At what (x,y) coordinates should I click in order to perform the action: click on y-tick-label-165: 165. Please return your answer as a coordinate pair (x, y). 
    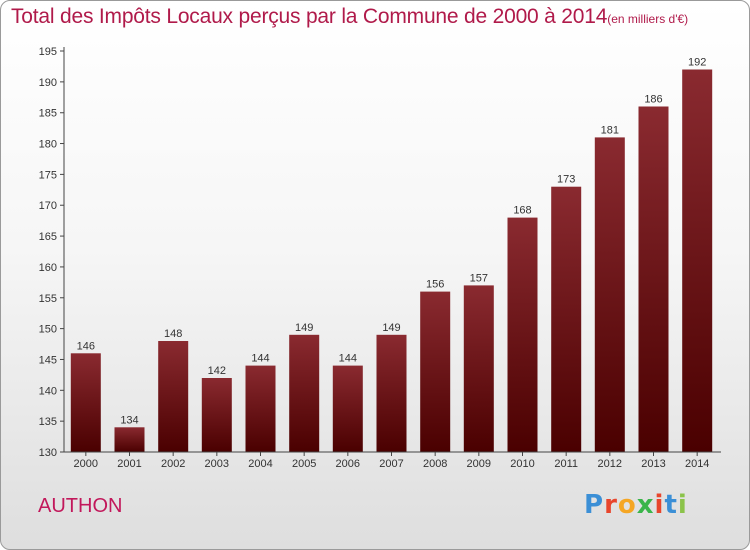
    Looking at the image, I should click on (48, 237).